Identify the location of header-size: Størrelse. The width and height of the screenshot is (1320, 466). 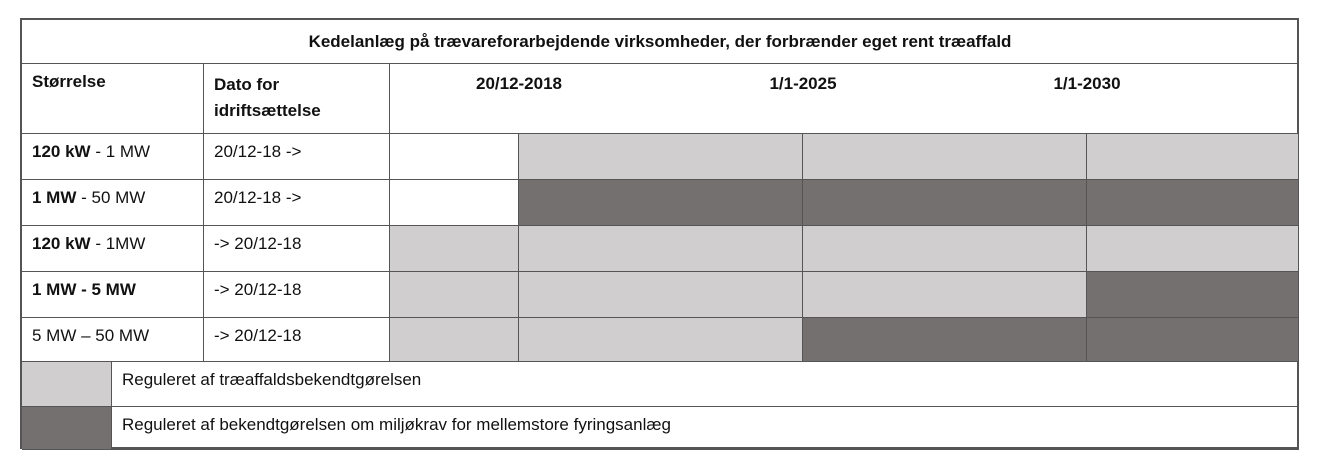
(113, 99).